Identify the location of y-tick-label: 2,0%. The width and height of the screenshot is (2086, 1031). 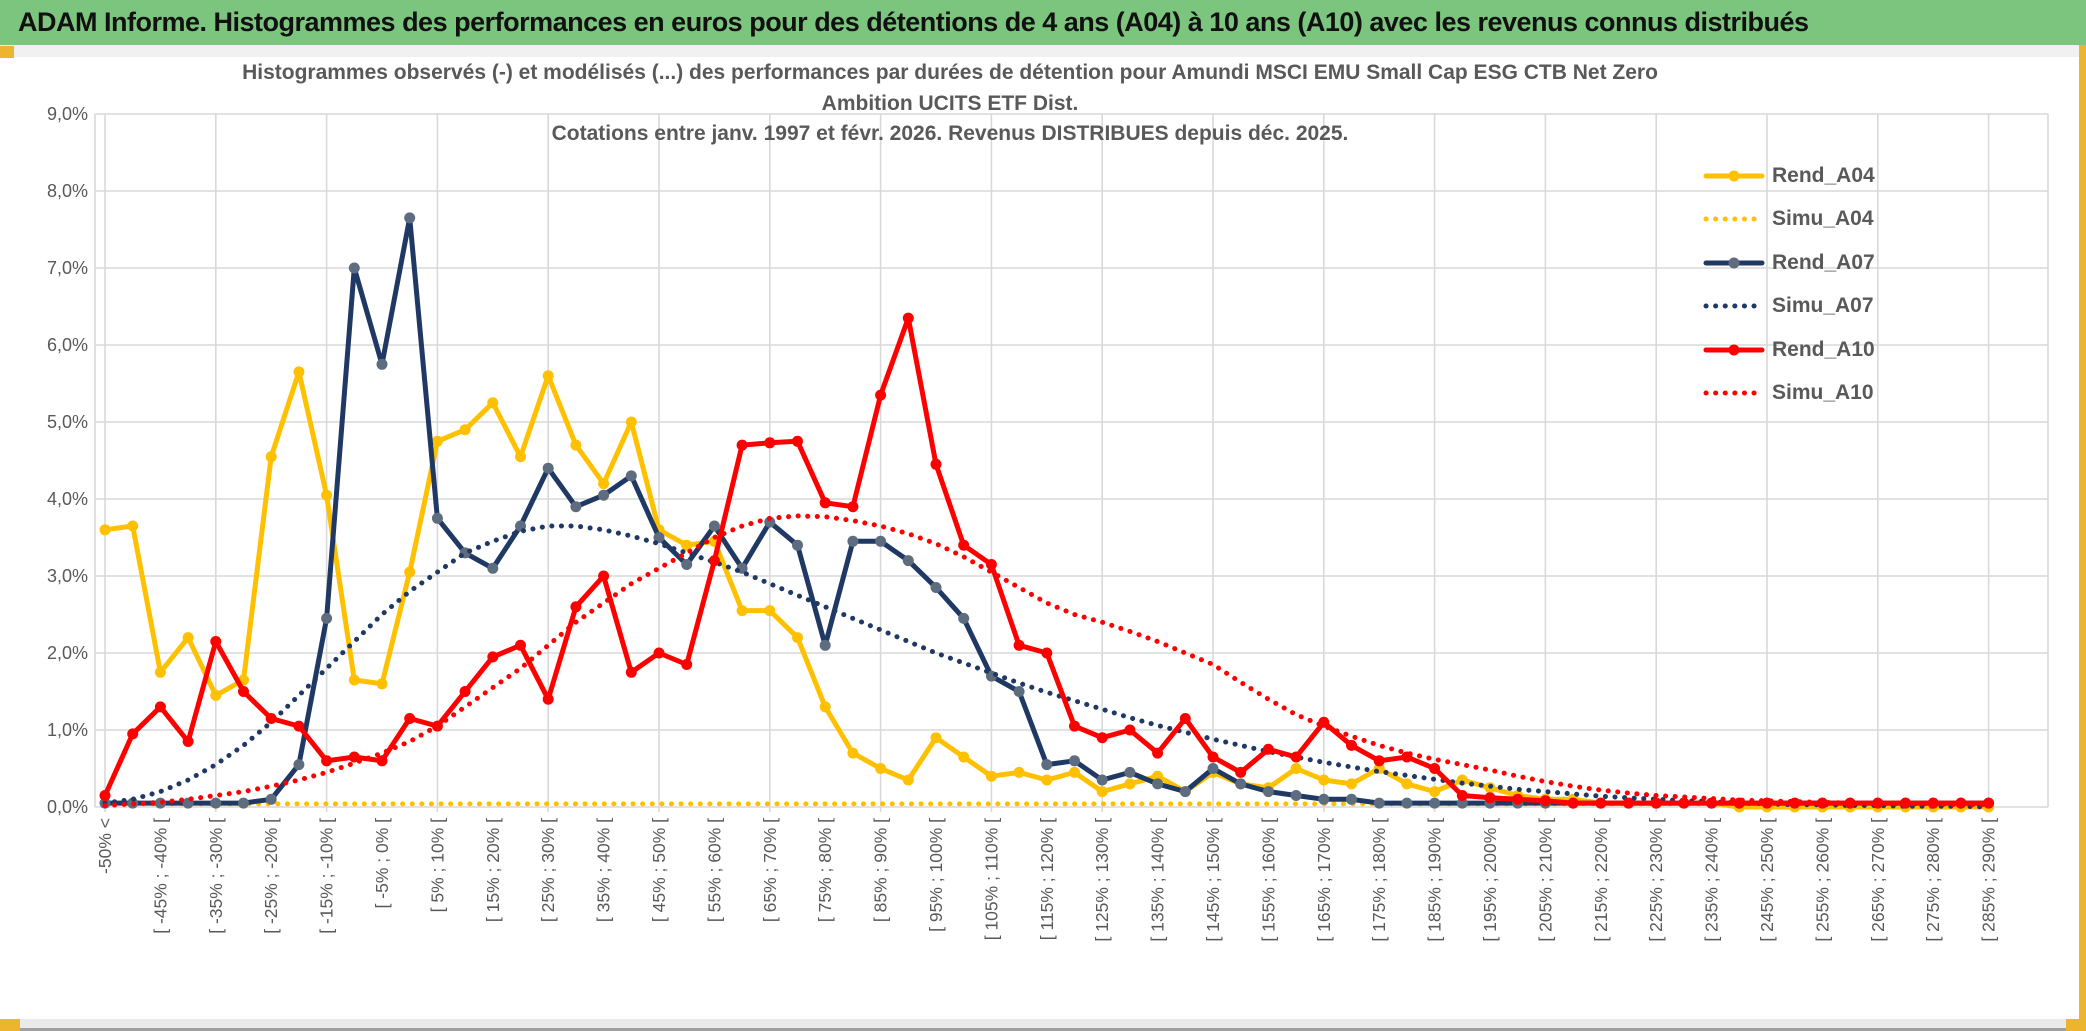
(67, 653).